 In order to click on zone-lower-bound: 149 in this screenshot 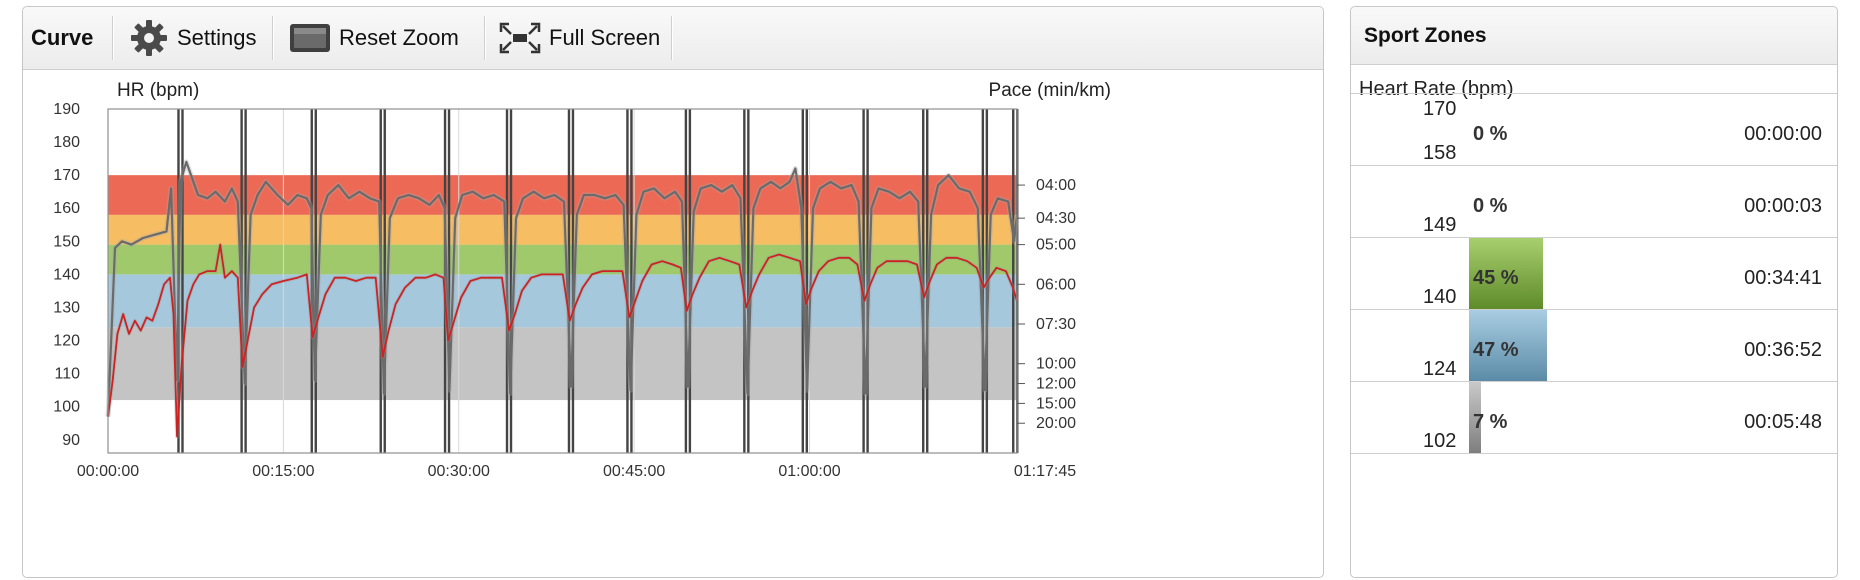, I will do `click(1440, 225)`.